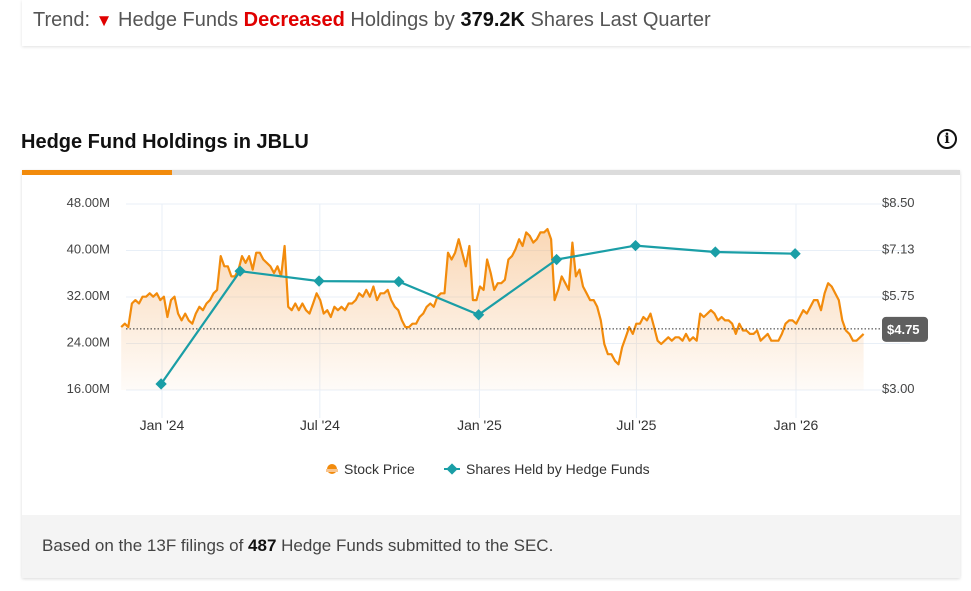  I want to click on info-icon: i, so click(947, 139).